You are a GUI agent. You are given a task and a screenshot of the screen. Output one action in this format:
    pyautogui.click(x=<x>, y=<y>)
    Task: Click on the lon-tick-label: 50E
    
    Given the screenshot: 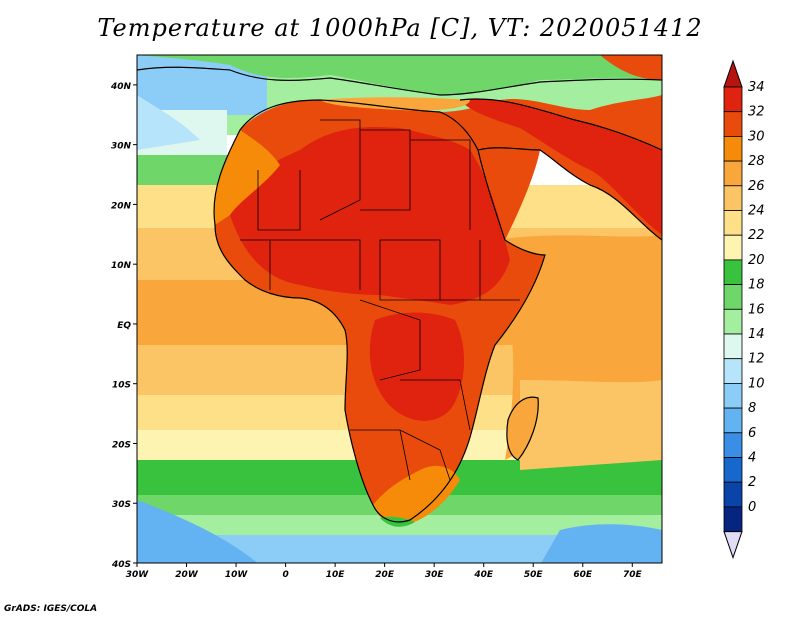 What is the action you would take?
    pyautogui.click(x=534, y=575)
    